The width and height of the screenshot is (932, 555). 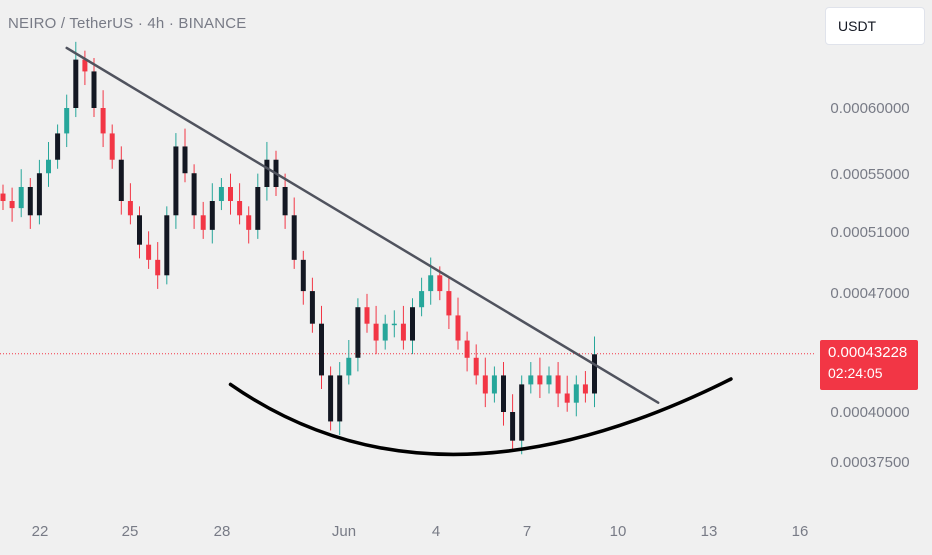 I want to click on candle-countdown: 02:24:05, so click(x=855, y=373).